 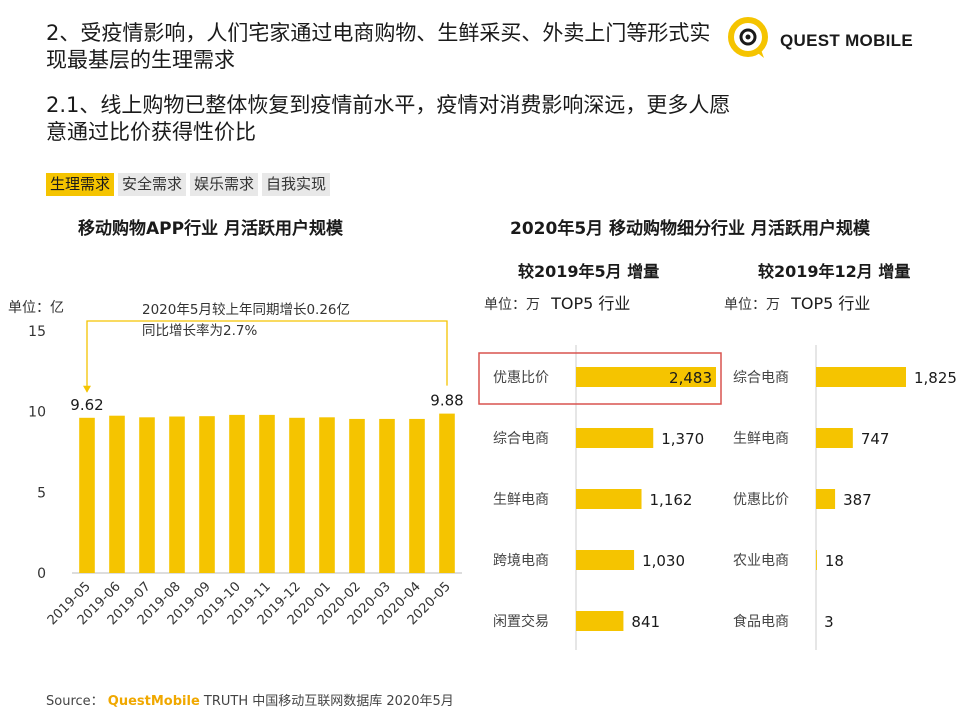 I want to click on bar-value-label: 9.62, so click(x=86, y=405).